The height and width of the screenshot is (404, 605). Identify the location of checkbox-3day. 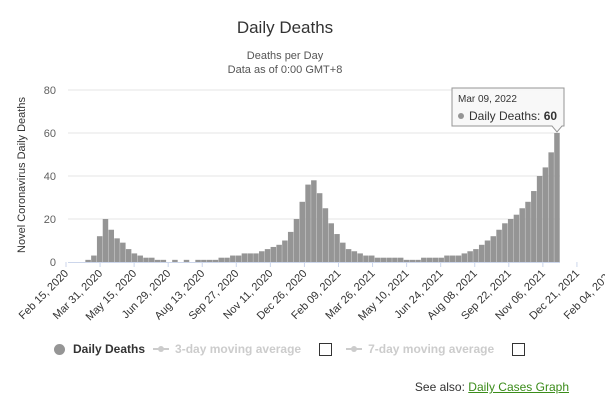
(326, 349).